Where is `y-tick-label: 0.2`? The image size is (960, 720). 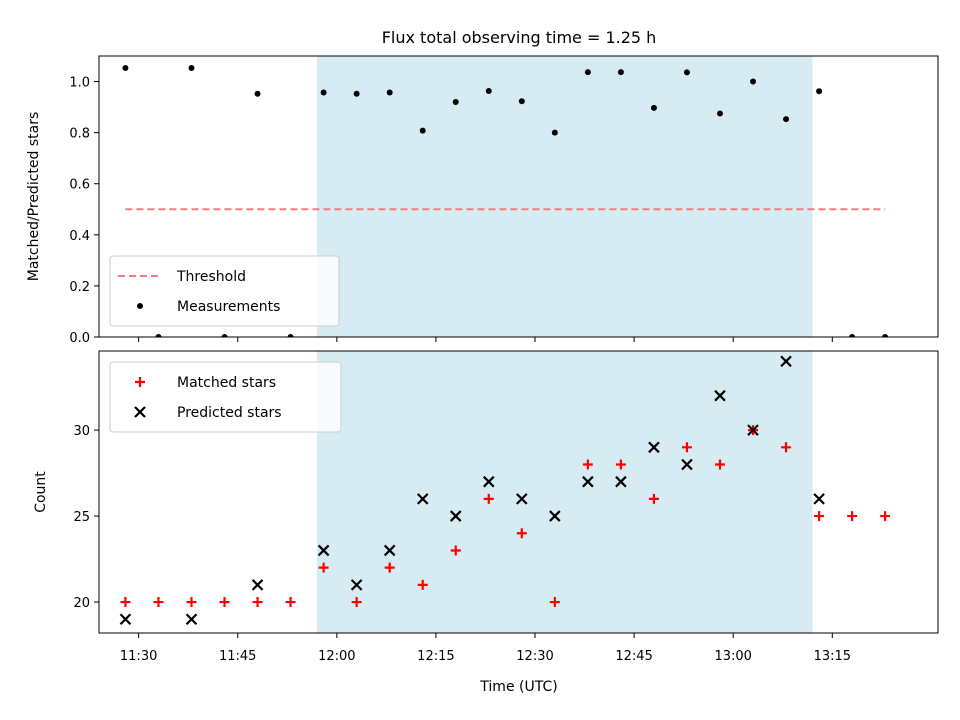
y-tick-label: 0.2 is located at coordinates (79, 287).